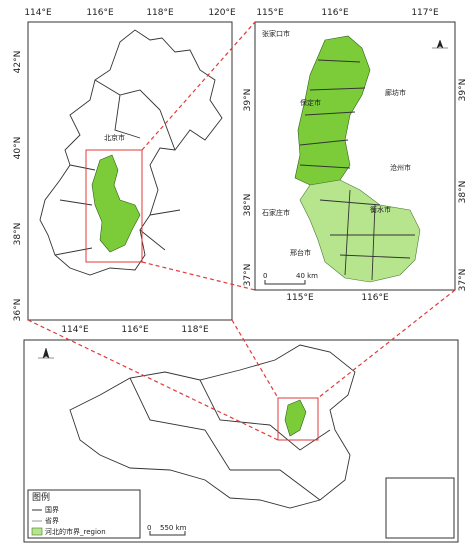  I want to click on legend-title: 图例, so click(41, 497).